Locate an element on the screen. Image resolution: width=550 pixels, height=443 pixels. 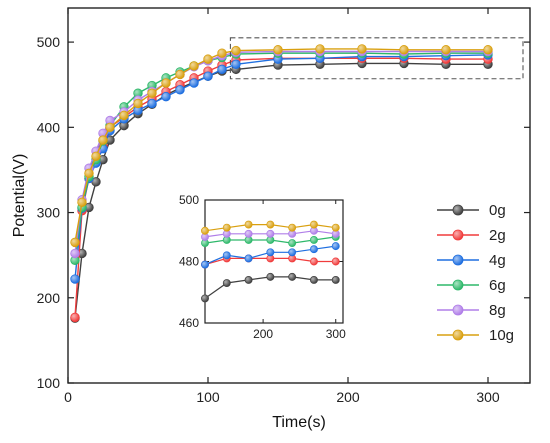
inset-axis-ticks: 200 300 460 480 500 is located at coordinates (262, 267).